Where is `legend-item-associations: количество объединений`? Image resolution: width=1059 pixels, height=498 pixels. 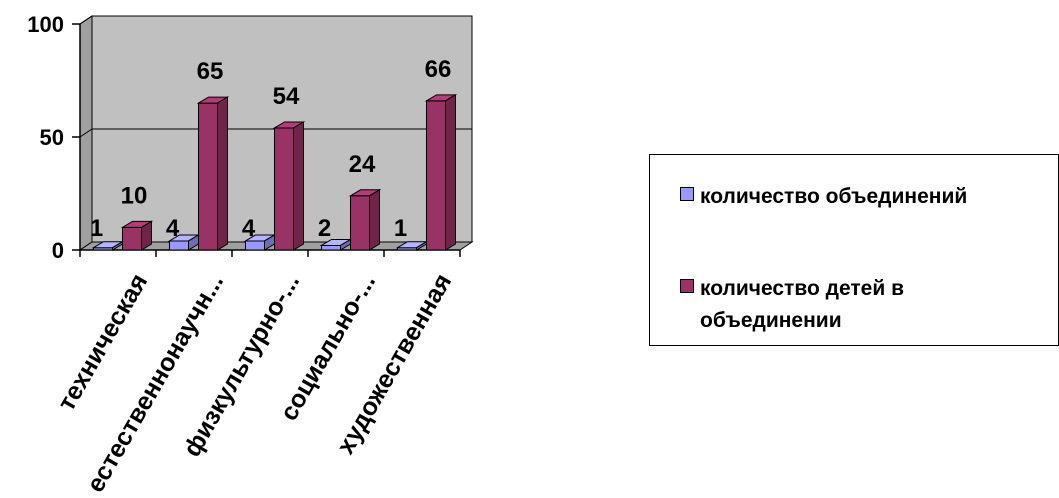
legend-item-associations: количество объединений is located at coordinates (850, 197).